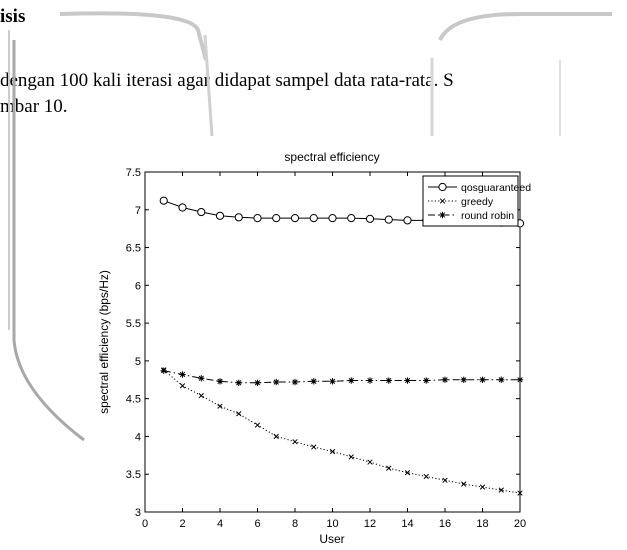 This screenshot has width=627, height=550. Describe the element at coordinates (104, 342) in the screenshot. I see `y-axis-label: spectral efficiency (bps/Hz)` at that location.